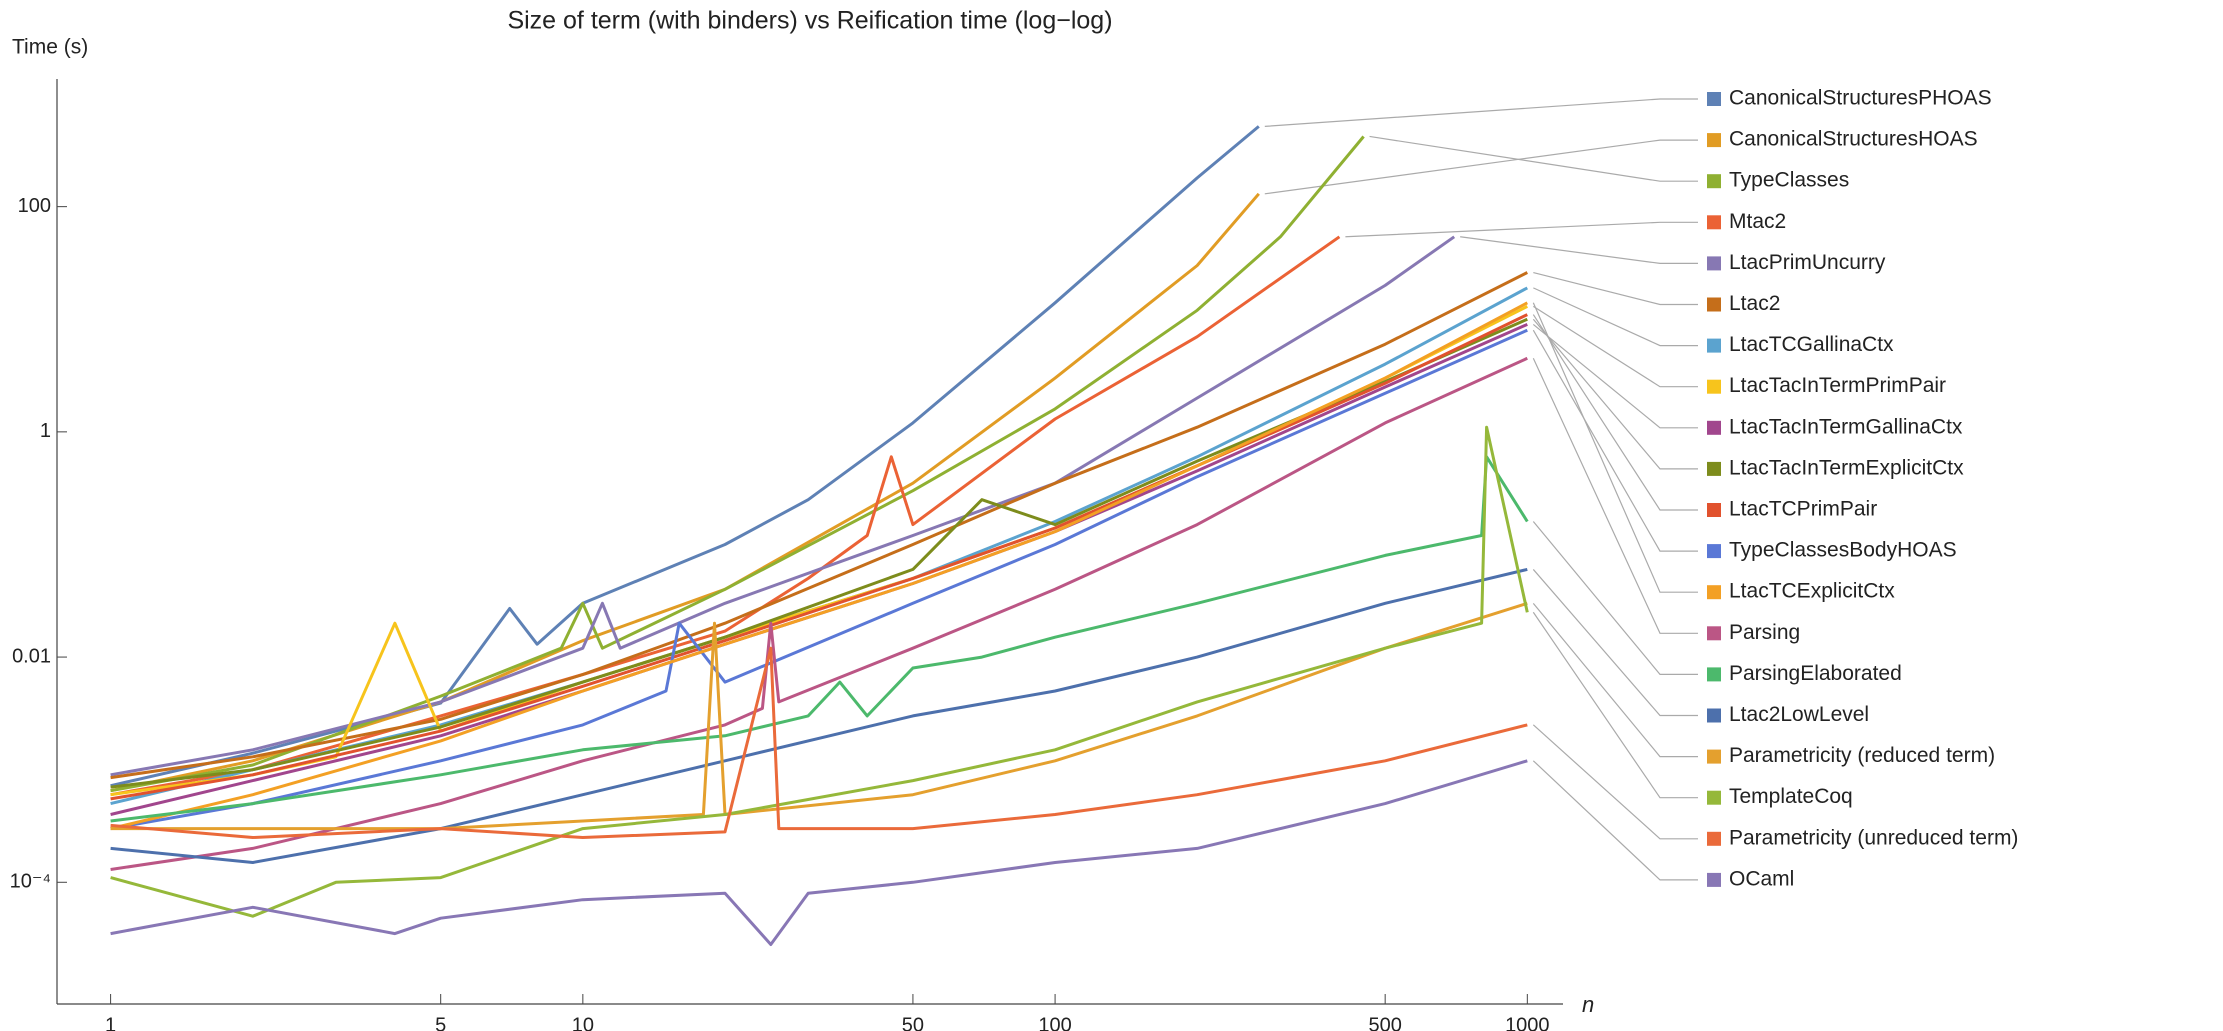 The height and width of the screenshot is (1031, 2223). I want to click on legend-label: CanonicalStructuresPHOAS, so click(1860, 98).